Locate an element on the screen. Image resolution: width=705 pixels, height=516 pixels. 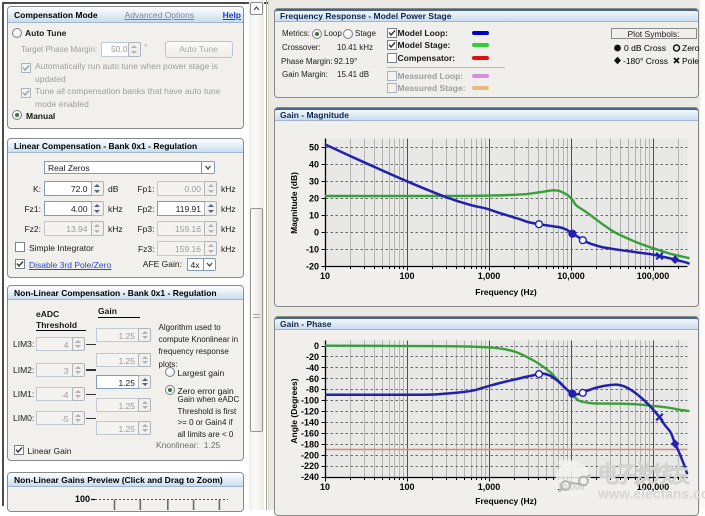
svg-text: -180° Cross is located at coordinates (645, 61).